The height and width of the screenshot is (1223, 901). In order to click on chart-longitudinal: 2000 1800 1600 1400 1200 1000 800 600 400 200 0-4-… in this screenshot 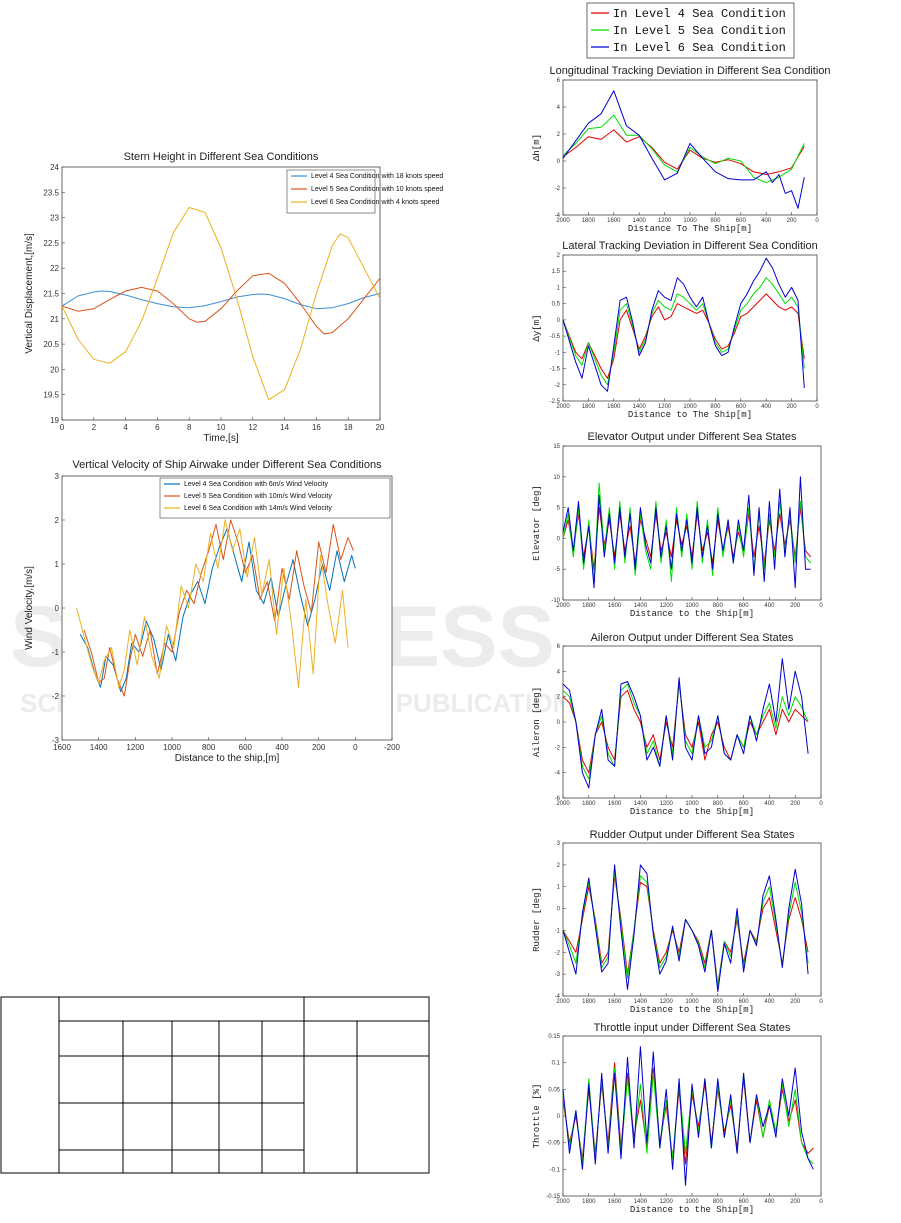, I will do `click(681, 149)`.